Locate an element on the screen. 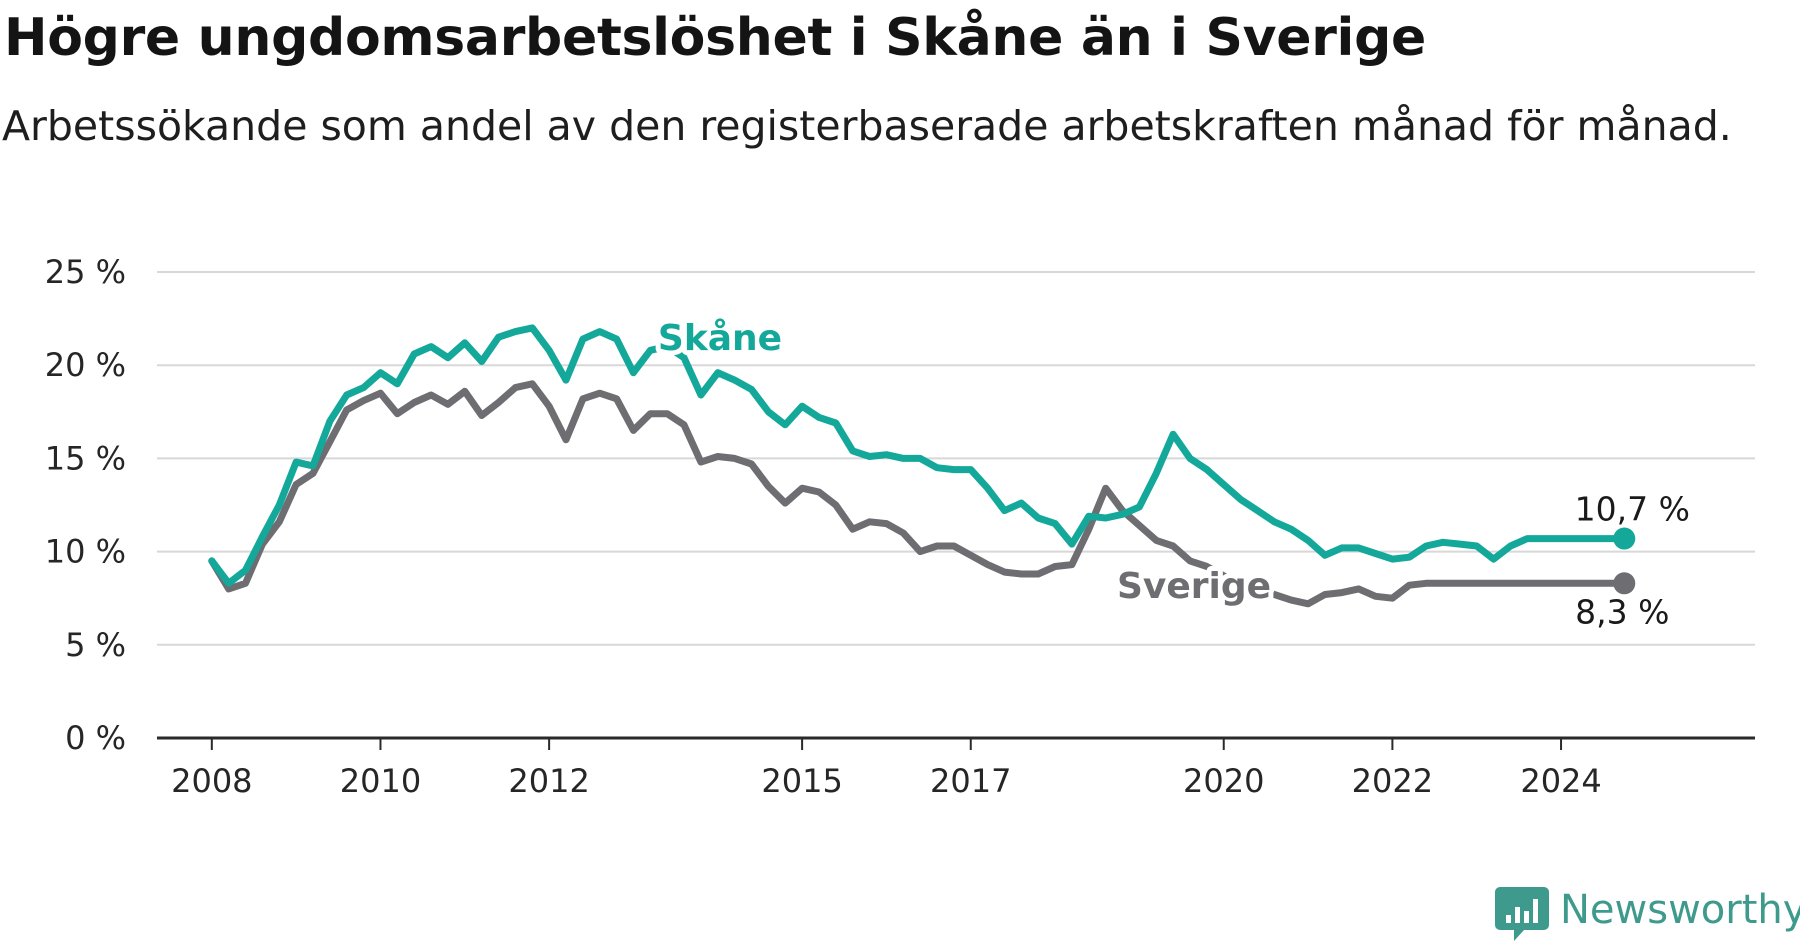  y-tick-label: 25 % is located at coordinates (85, 272).